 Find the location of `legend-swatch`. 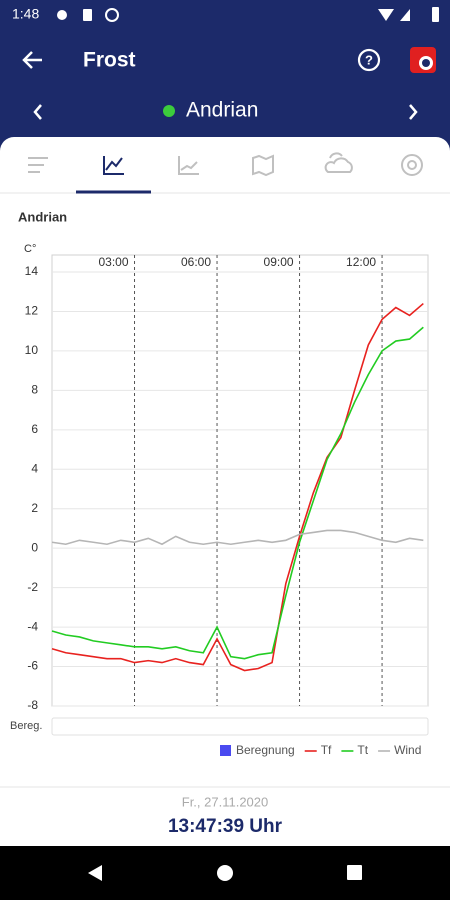

legend-swatch is located at coordinates (225, 750).